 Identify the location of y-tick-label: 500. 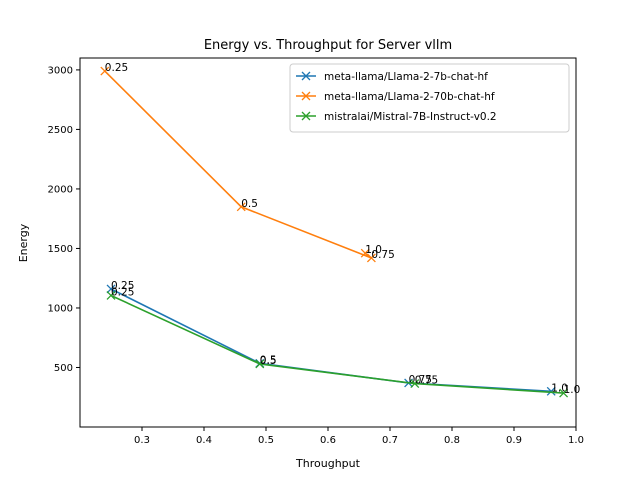
(63, 368).